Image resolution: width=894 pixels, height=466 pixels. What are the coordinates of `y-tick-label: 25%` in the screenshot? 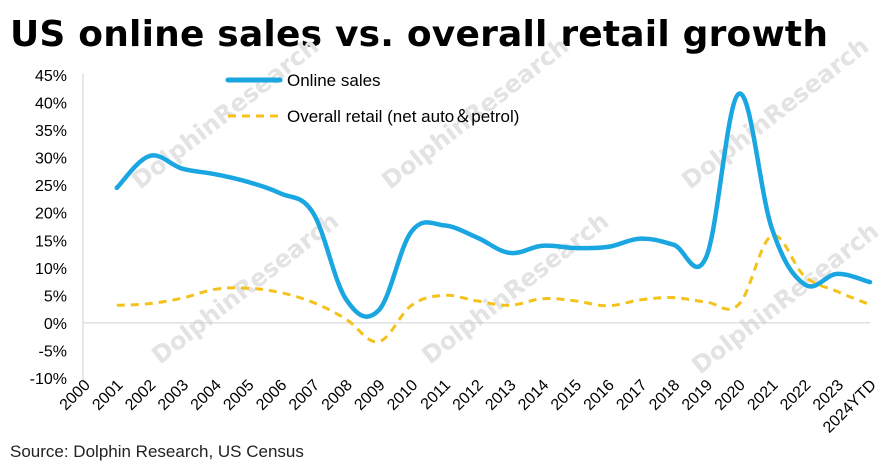 It's located at (51, 186).